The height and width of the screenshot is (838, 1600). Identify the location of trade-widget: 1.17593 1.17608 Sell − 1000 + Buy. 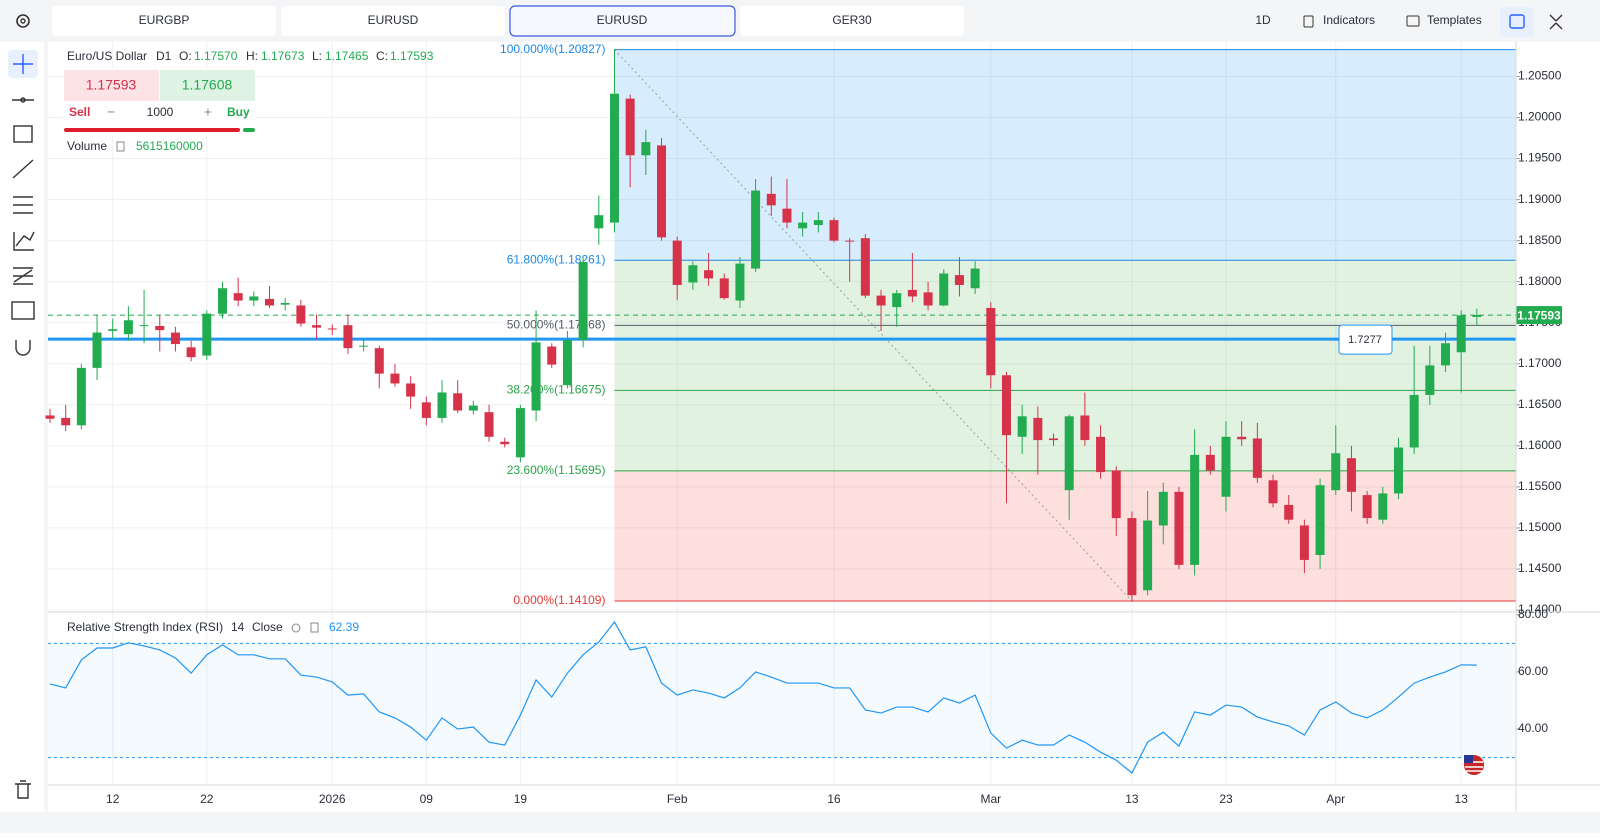
(159, 102).